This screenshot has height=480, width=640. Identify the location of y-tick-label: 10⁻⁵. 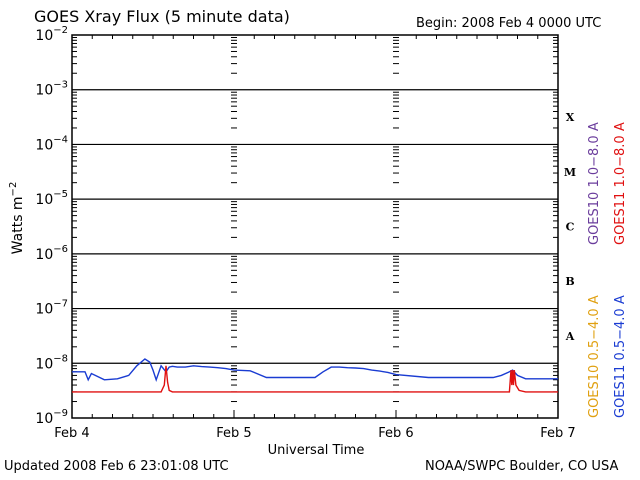
(51, 198).